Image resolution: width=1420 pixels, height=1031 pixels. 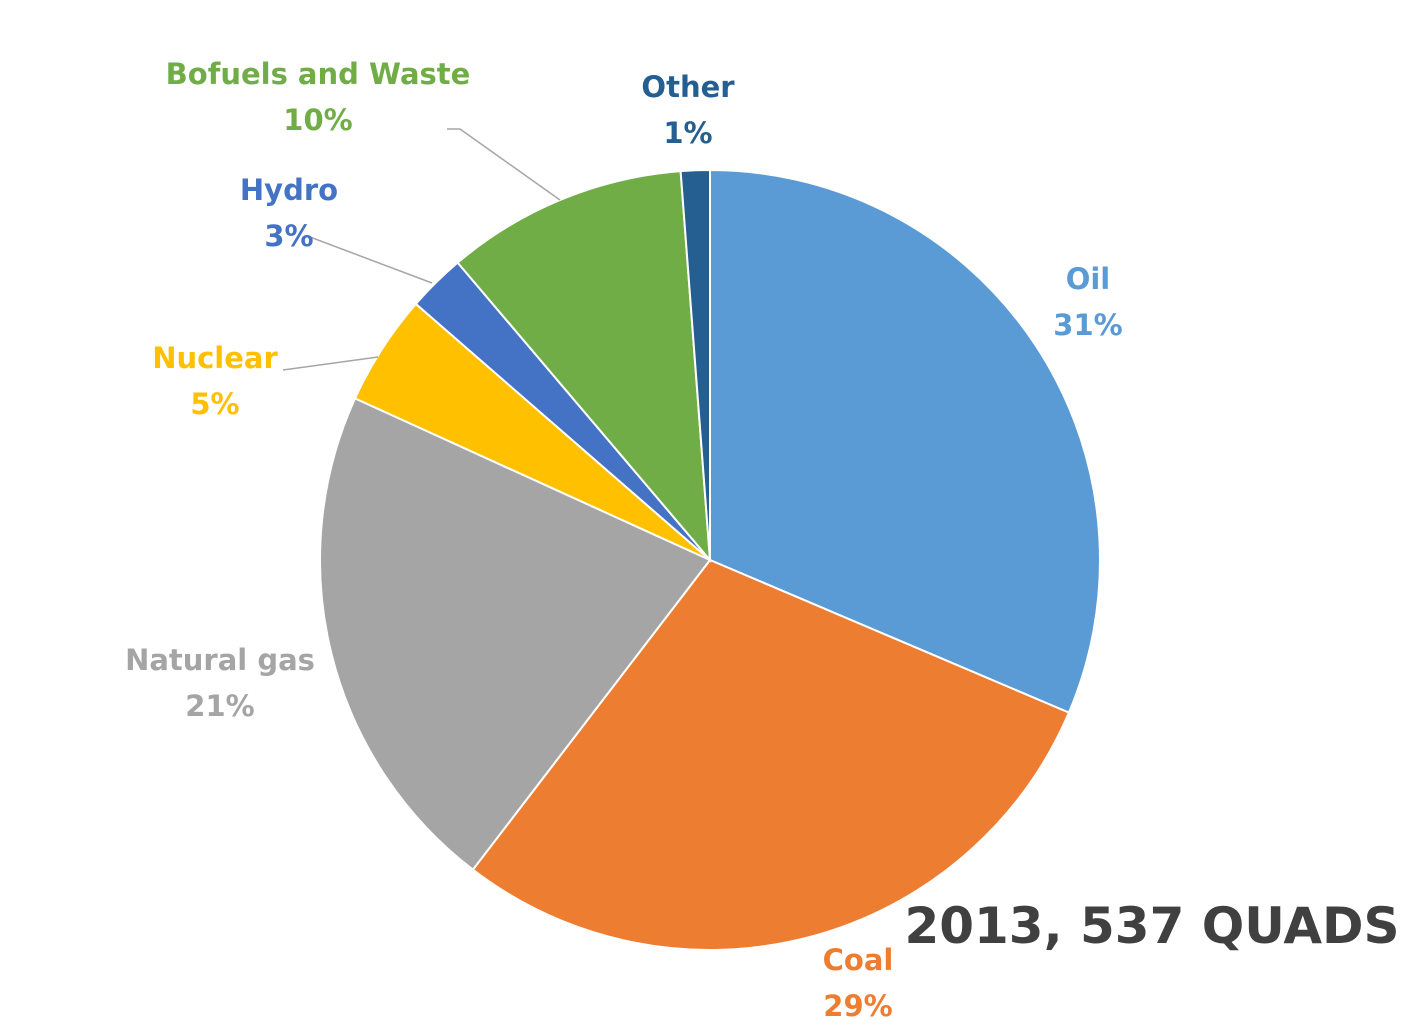 I want to click on slice-label-other: Other 1%, so click(x=688, y=110).